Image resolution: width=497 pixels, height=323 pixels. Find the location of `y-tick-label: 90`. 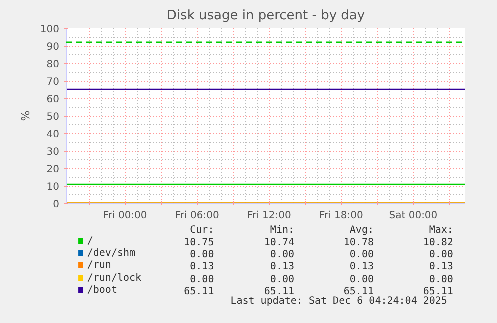

y-tick-label: 90 is located at coordinates (53, 47).